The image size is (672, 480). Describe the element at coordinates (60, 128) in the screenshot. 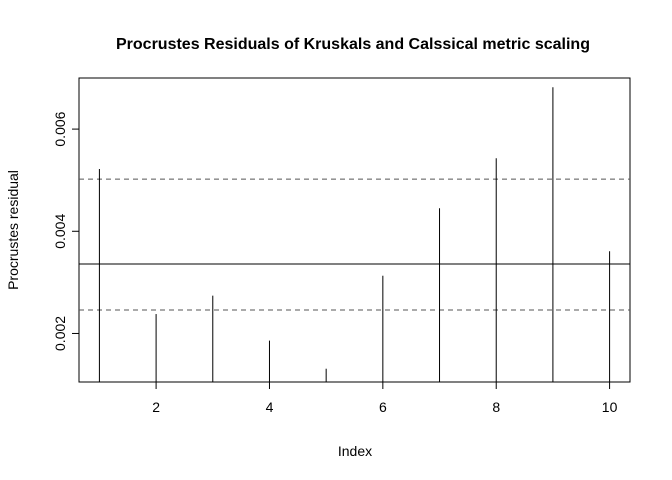

I see `y-tick-label: 0.006` at that location.